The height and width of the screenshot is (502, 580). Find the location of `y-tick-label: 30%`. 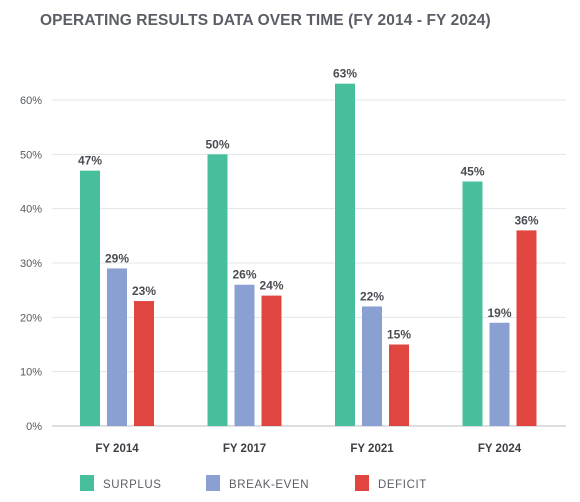

y-tick-label: 30% is located at coordinates (31, 264).